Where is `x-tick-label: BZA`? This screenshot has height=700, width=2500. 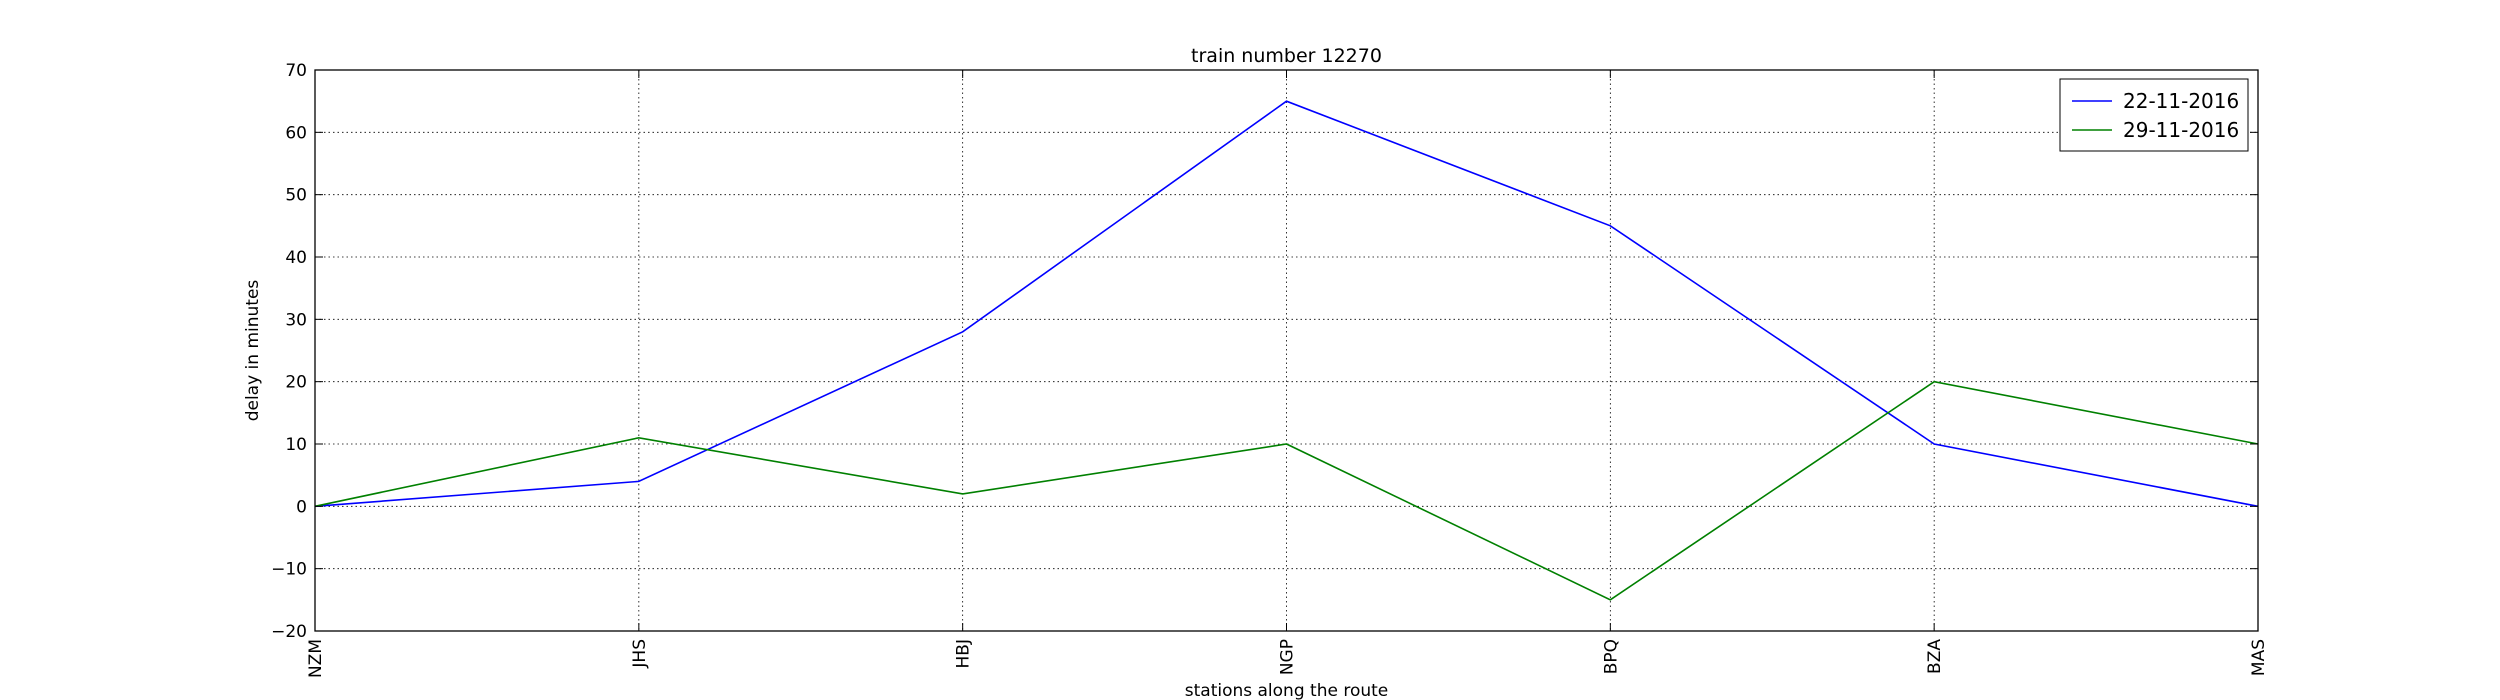
x-tick-label: BZA is located at coordinates (1935, 656).